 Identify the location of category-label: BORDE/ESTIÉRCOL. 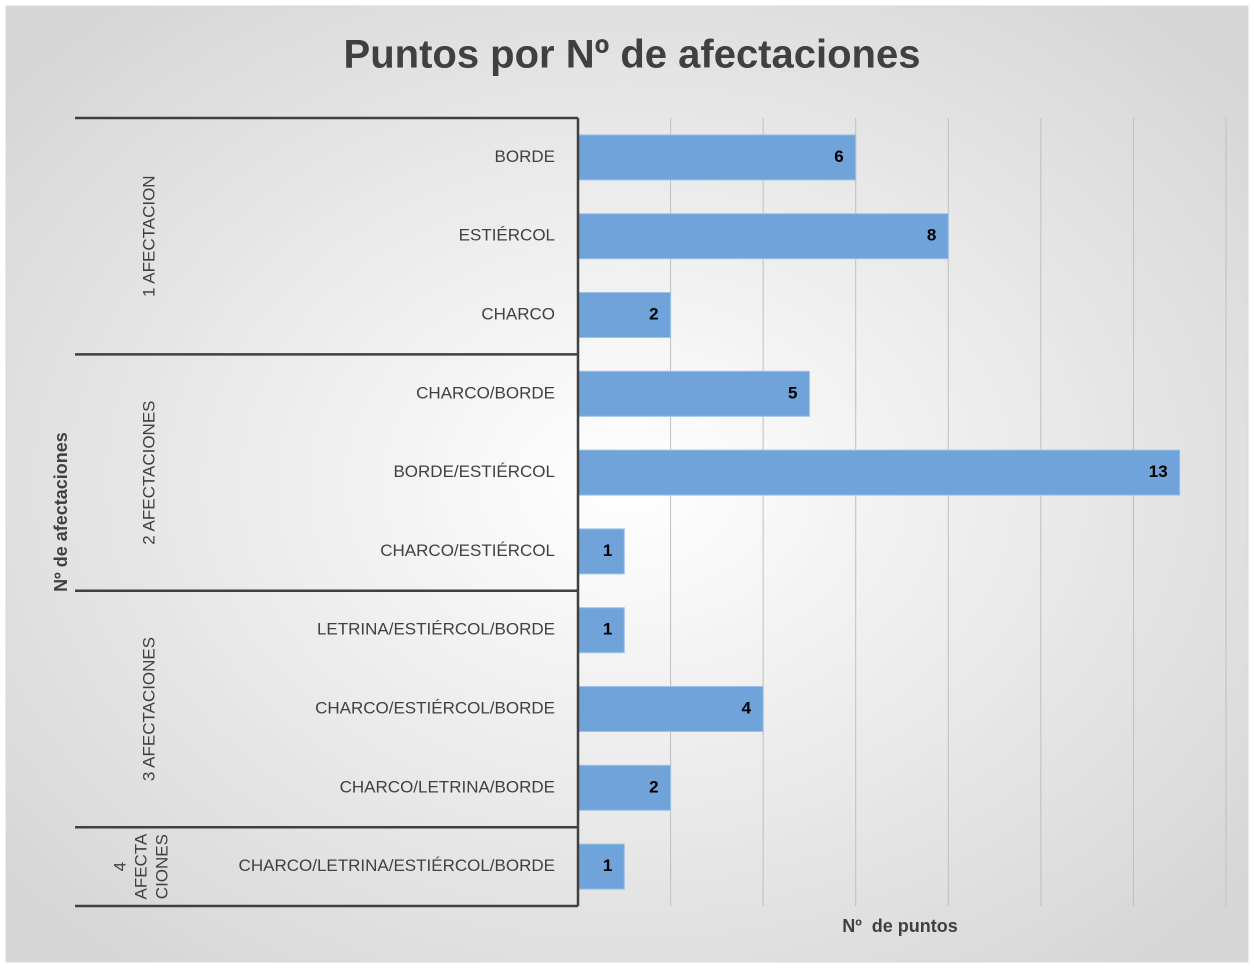
(474, 471).